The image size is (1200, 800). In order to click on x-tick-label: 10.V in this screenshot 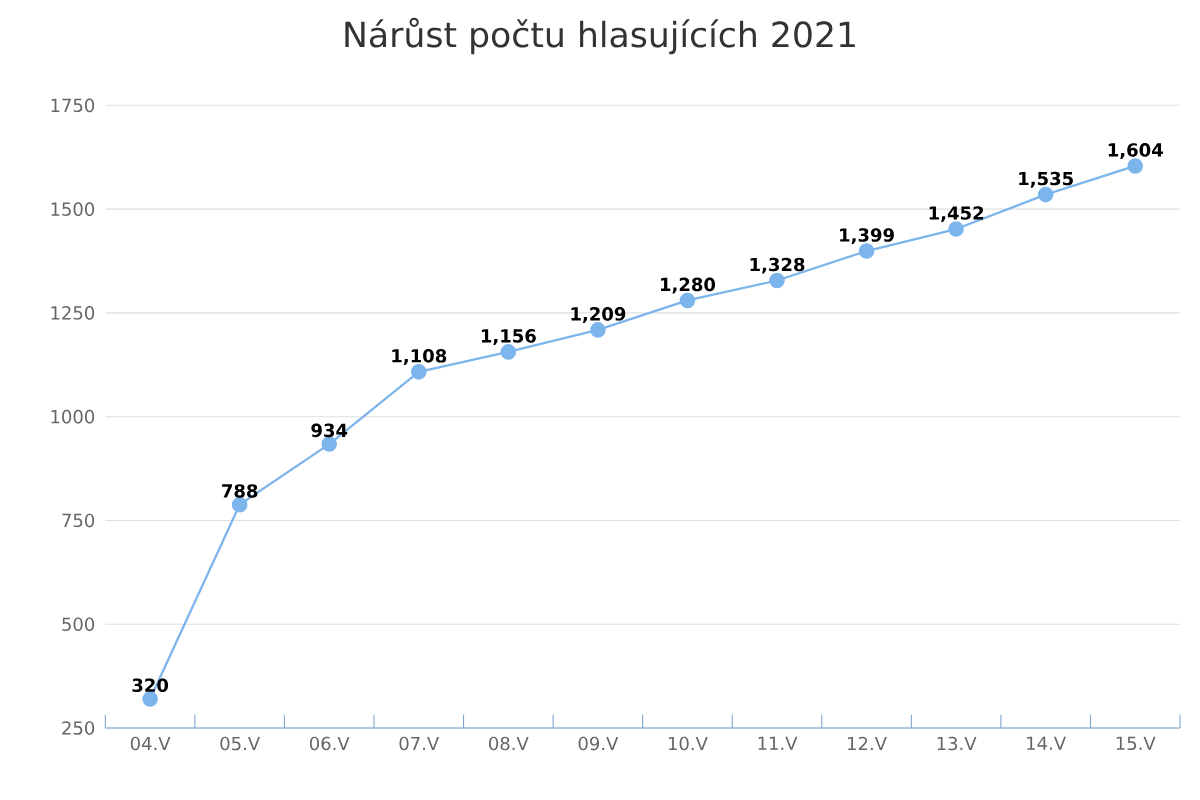, I will do `click(688, 743)`.